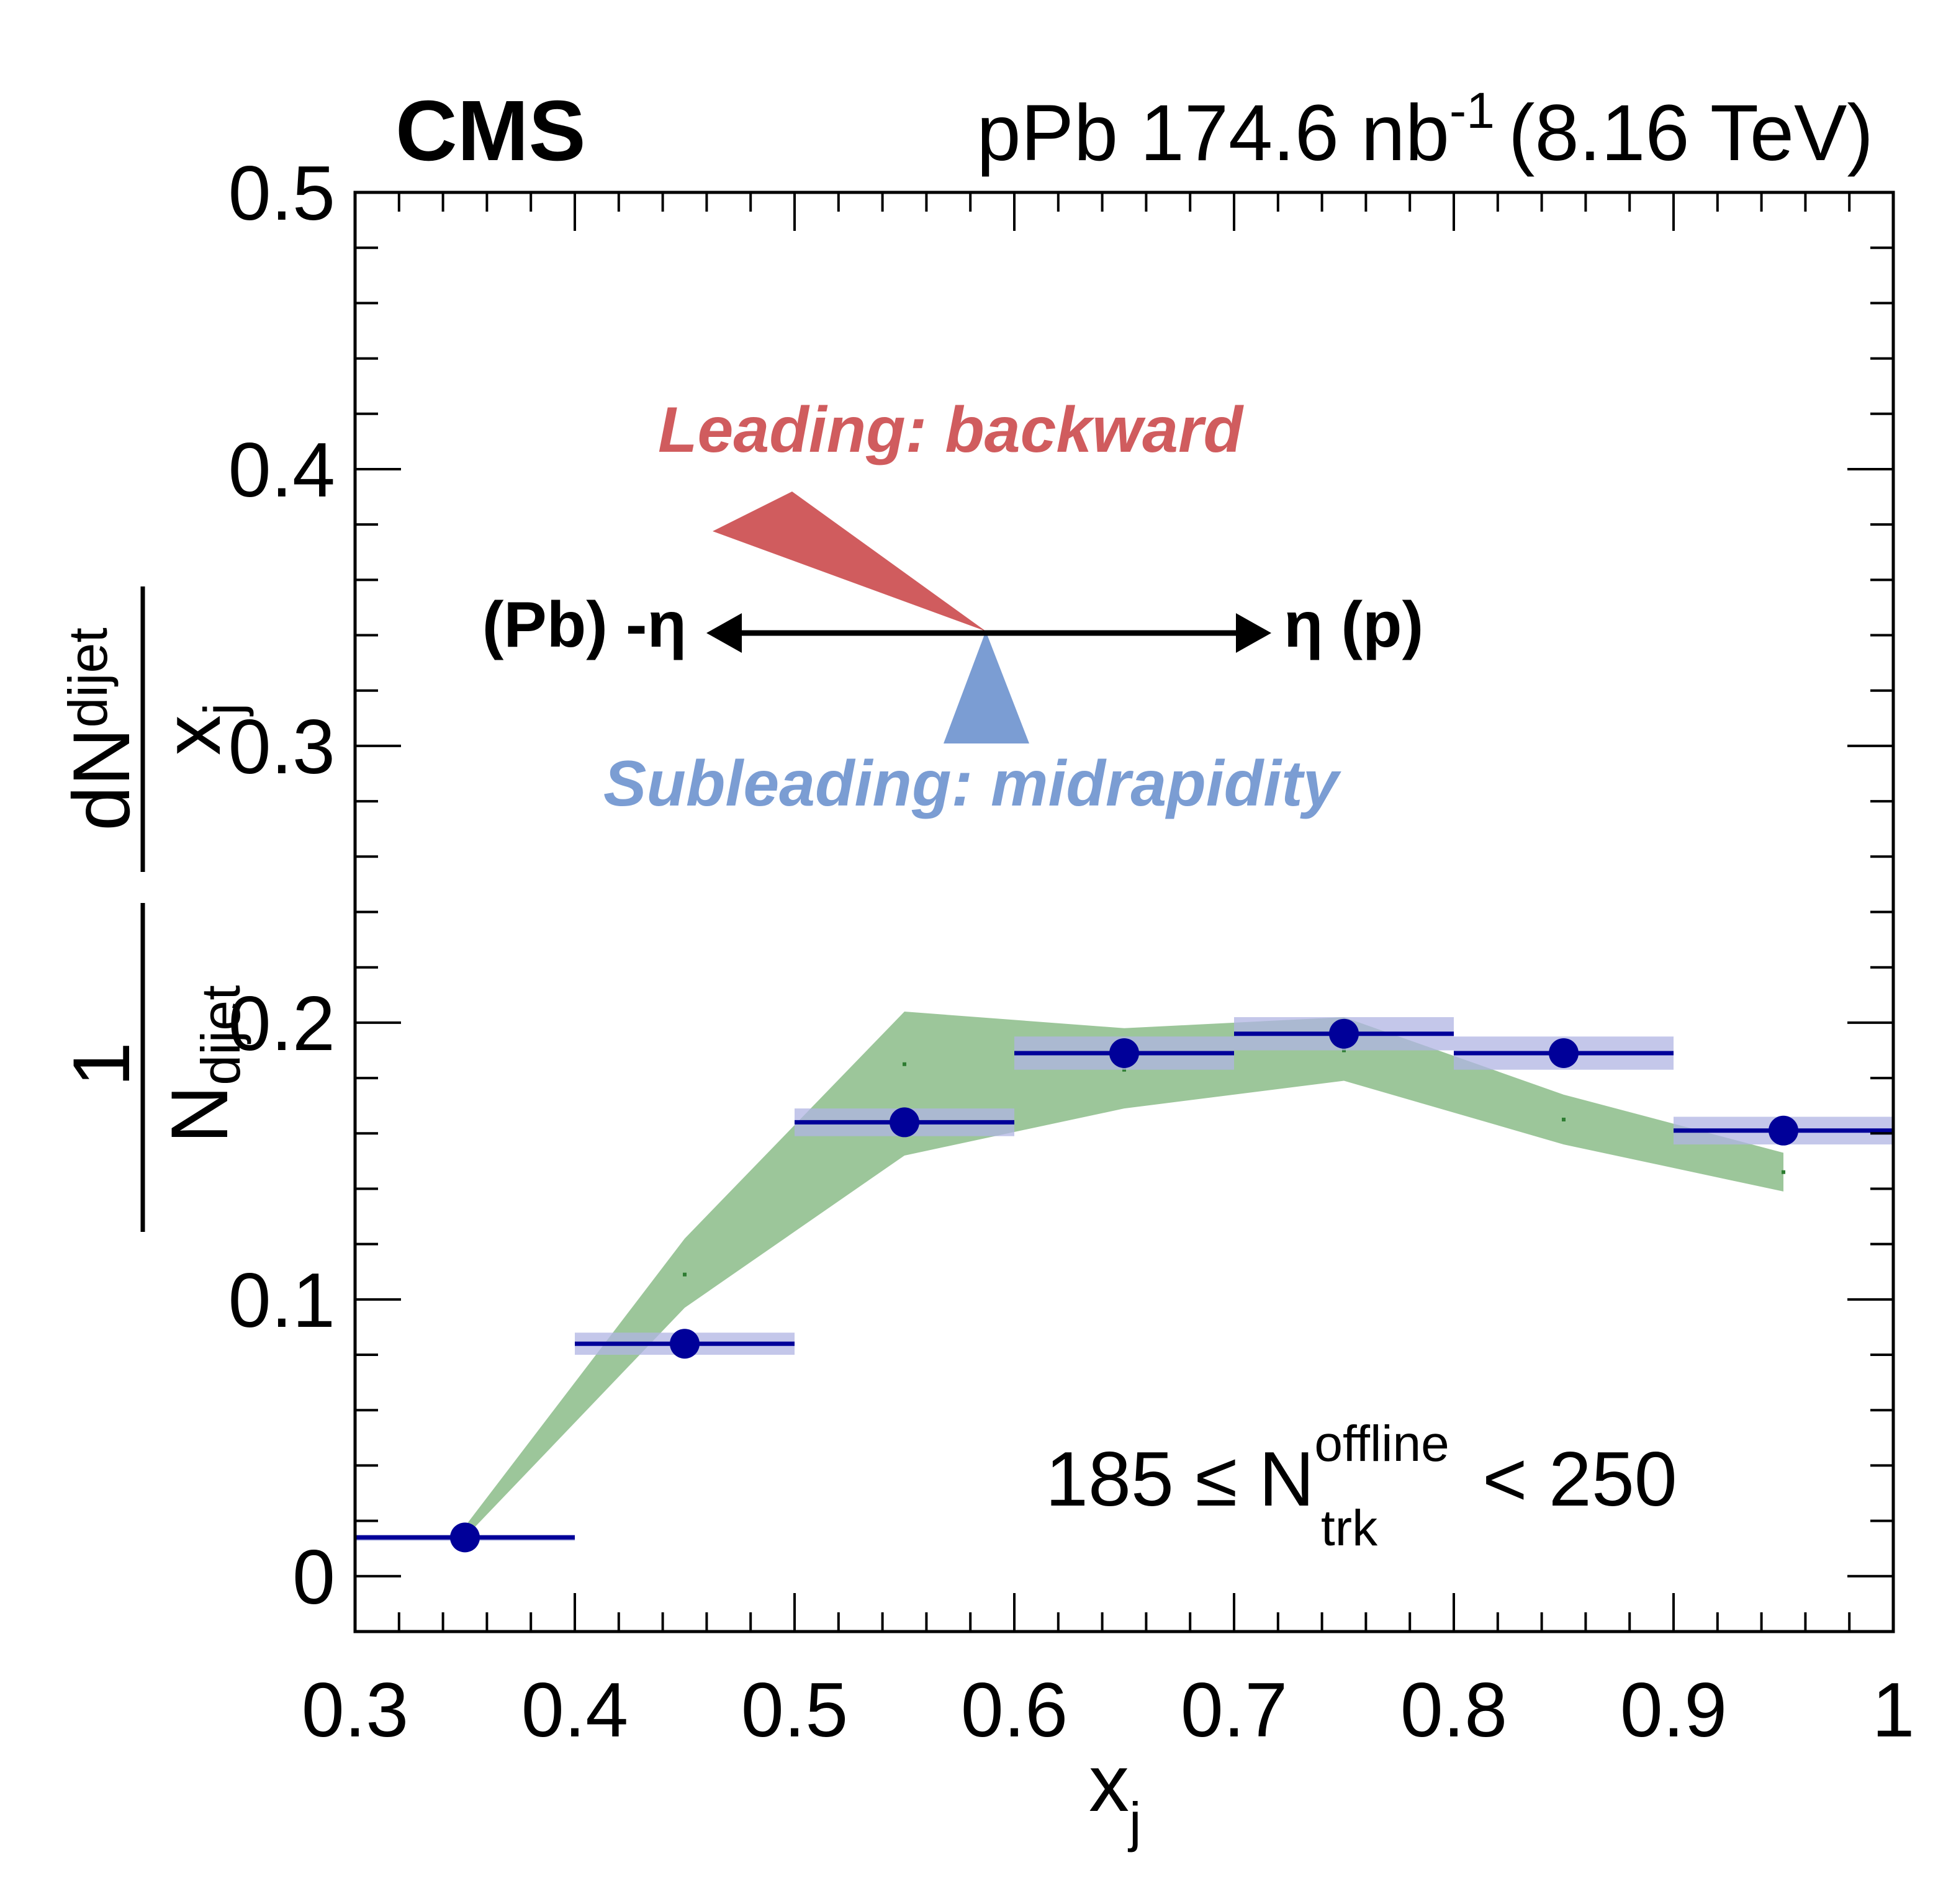 This screenshot has width=1956, height=1904. Describe the element at coordinates (281, 471) in the screenshot. I see `y-tick-label: 0.4` at that location.